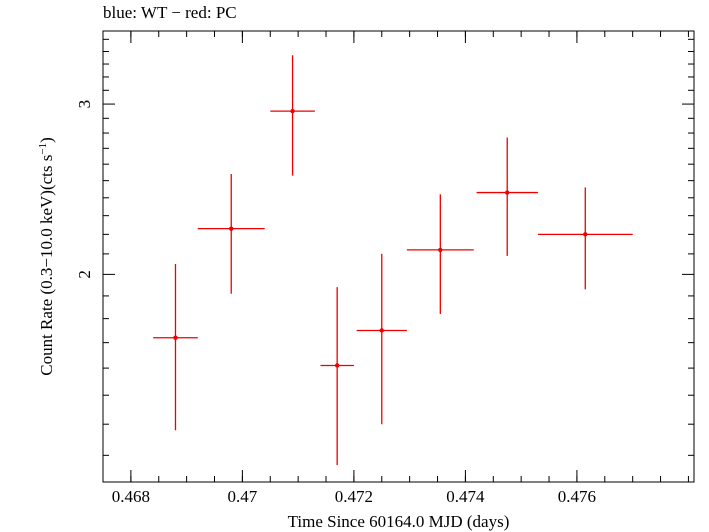 Image resolution: width=709 pixels, height=532 pixels. What do you see at coordinates (170, 12) in the screenshot?
I see `chart-title: blue: WT − red: PC` at bounding box center [170, 12].